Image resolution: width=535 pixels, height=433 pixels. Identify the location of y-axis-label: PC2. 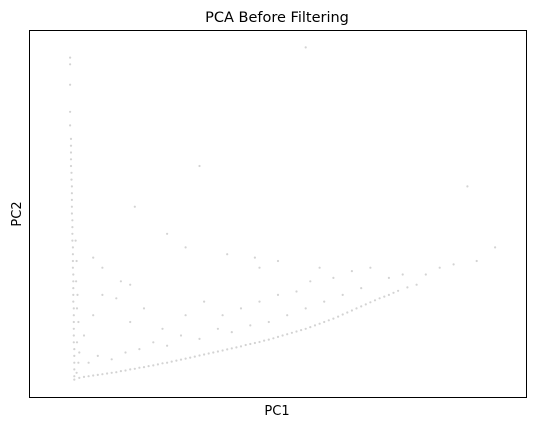
(17, 213).